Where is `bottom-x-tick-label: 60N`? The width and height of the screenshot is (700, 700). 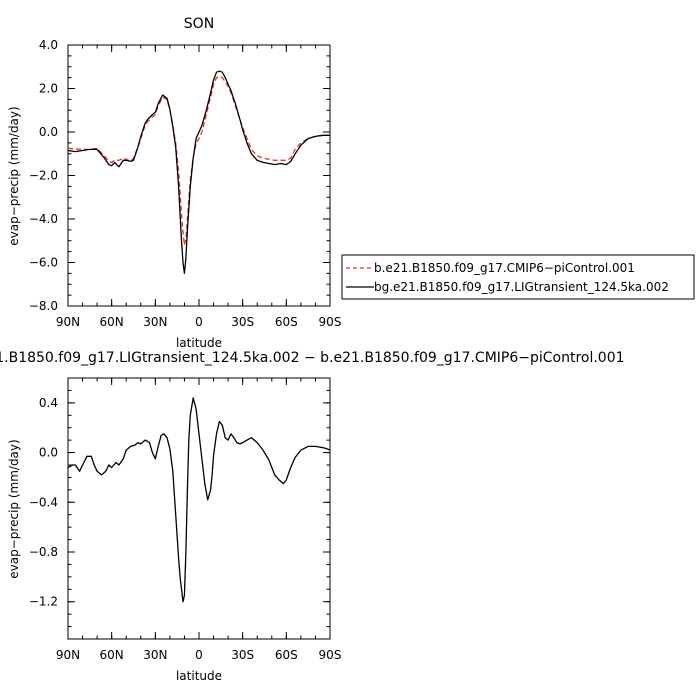
bottom-x-tick-label: 60N is located at coordinates (112, 655).